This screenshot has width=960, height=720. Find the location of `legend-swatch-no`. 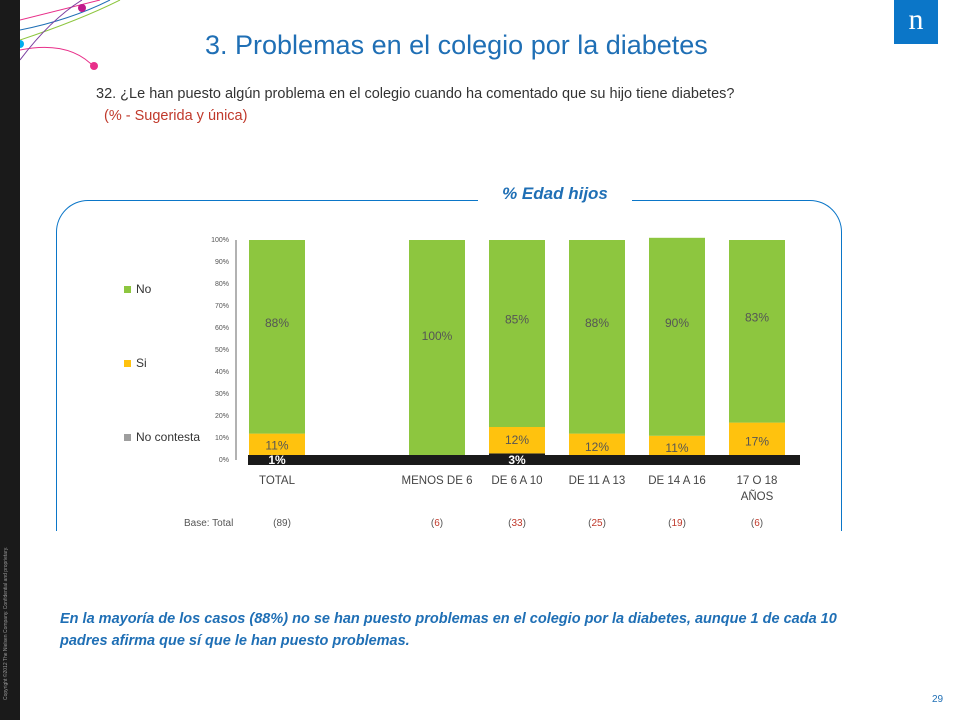

legend-swatch-no is located at coordinates (127, 290).